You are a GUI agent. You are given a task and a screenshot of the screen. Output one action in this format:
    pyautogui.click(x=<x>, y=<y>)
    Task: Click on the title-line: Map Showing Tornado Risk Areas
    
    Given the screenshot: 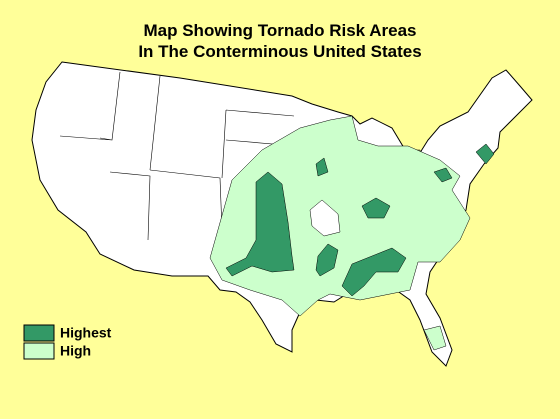 What is the action you would take?
    pyautogui.click(x=280, y=30)
    